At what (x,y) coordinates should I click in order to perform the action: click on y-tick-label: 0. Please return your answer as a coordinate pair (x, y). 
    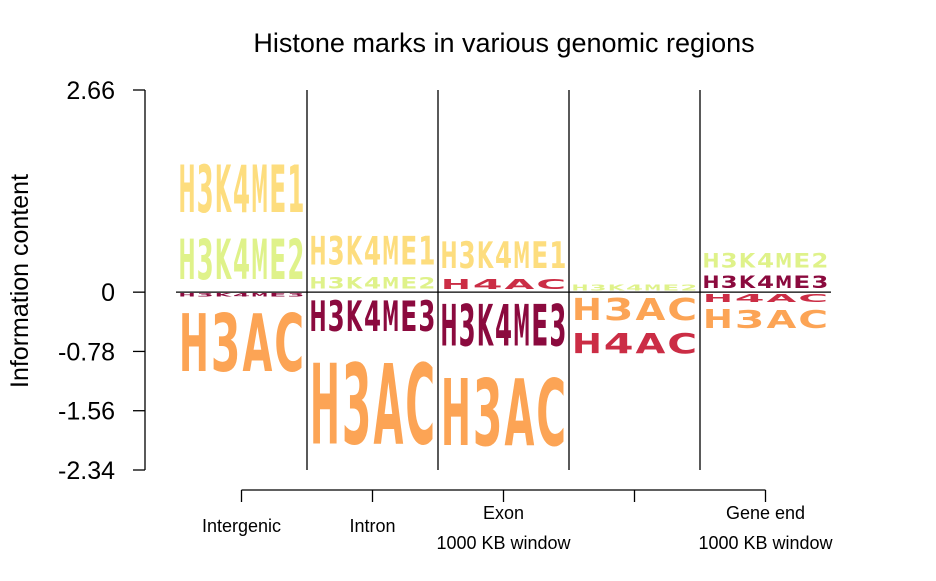
    Looking at the image, I should click on (108, 293).